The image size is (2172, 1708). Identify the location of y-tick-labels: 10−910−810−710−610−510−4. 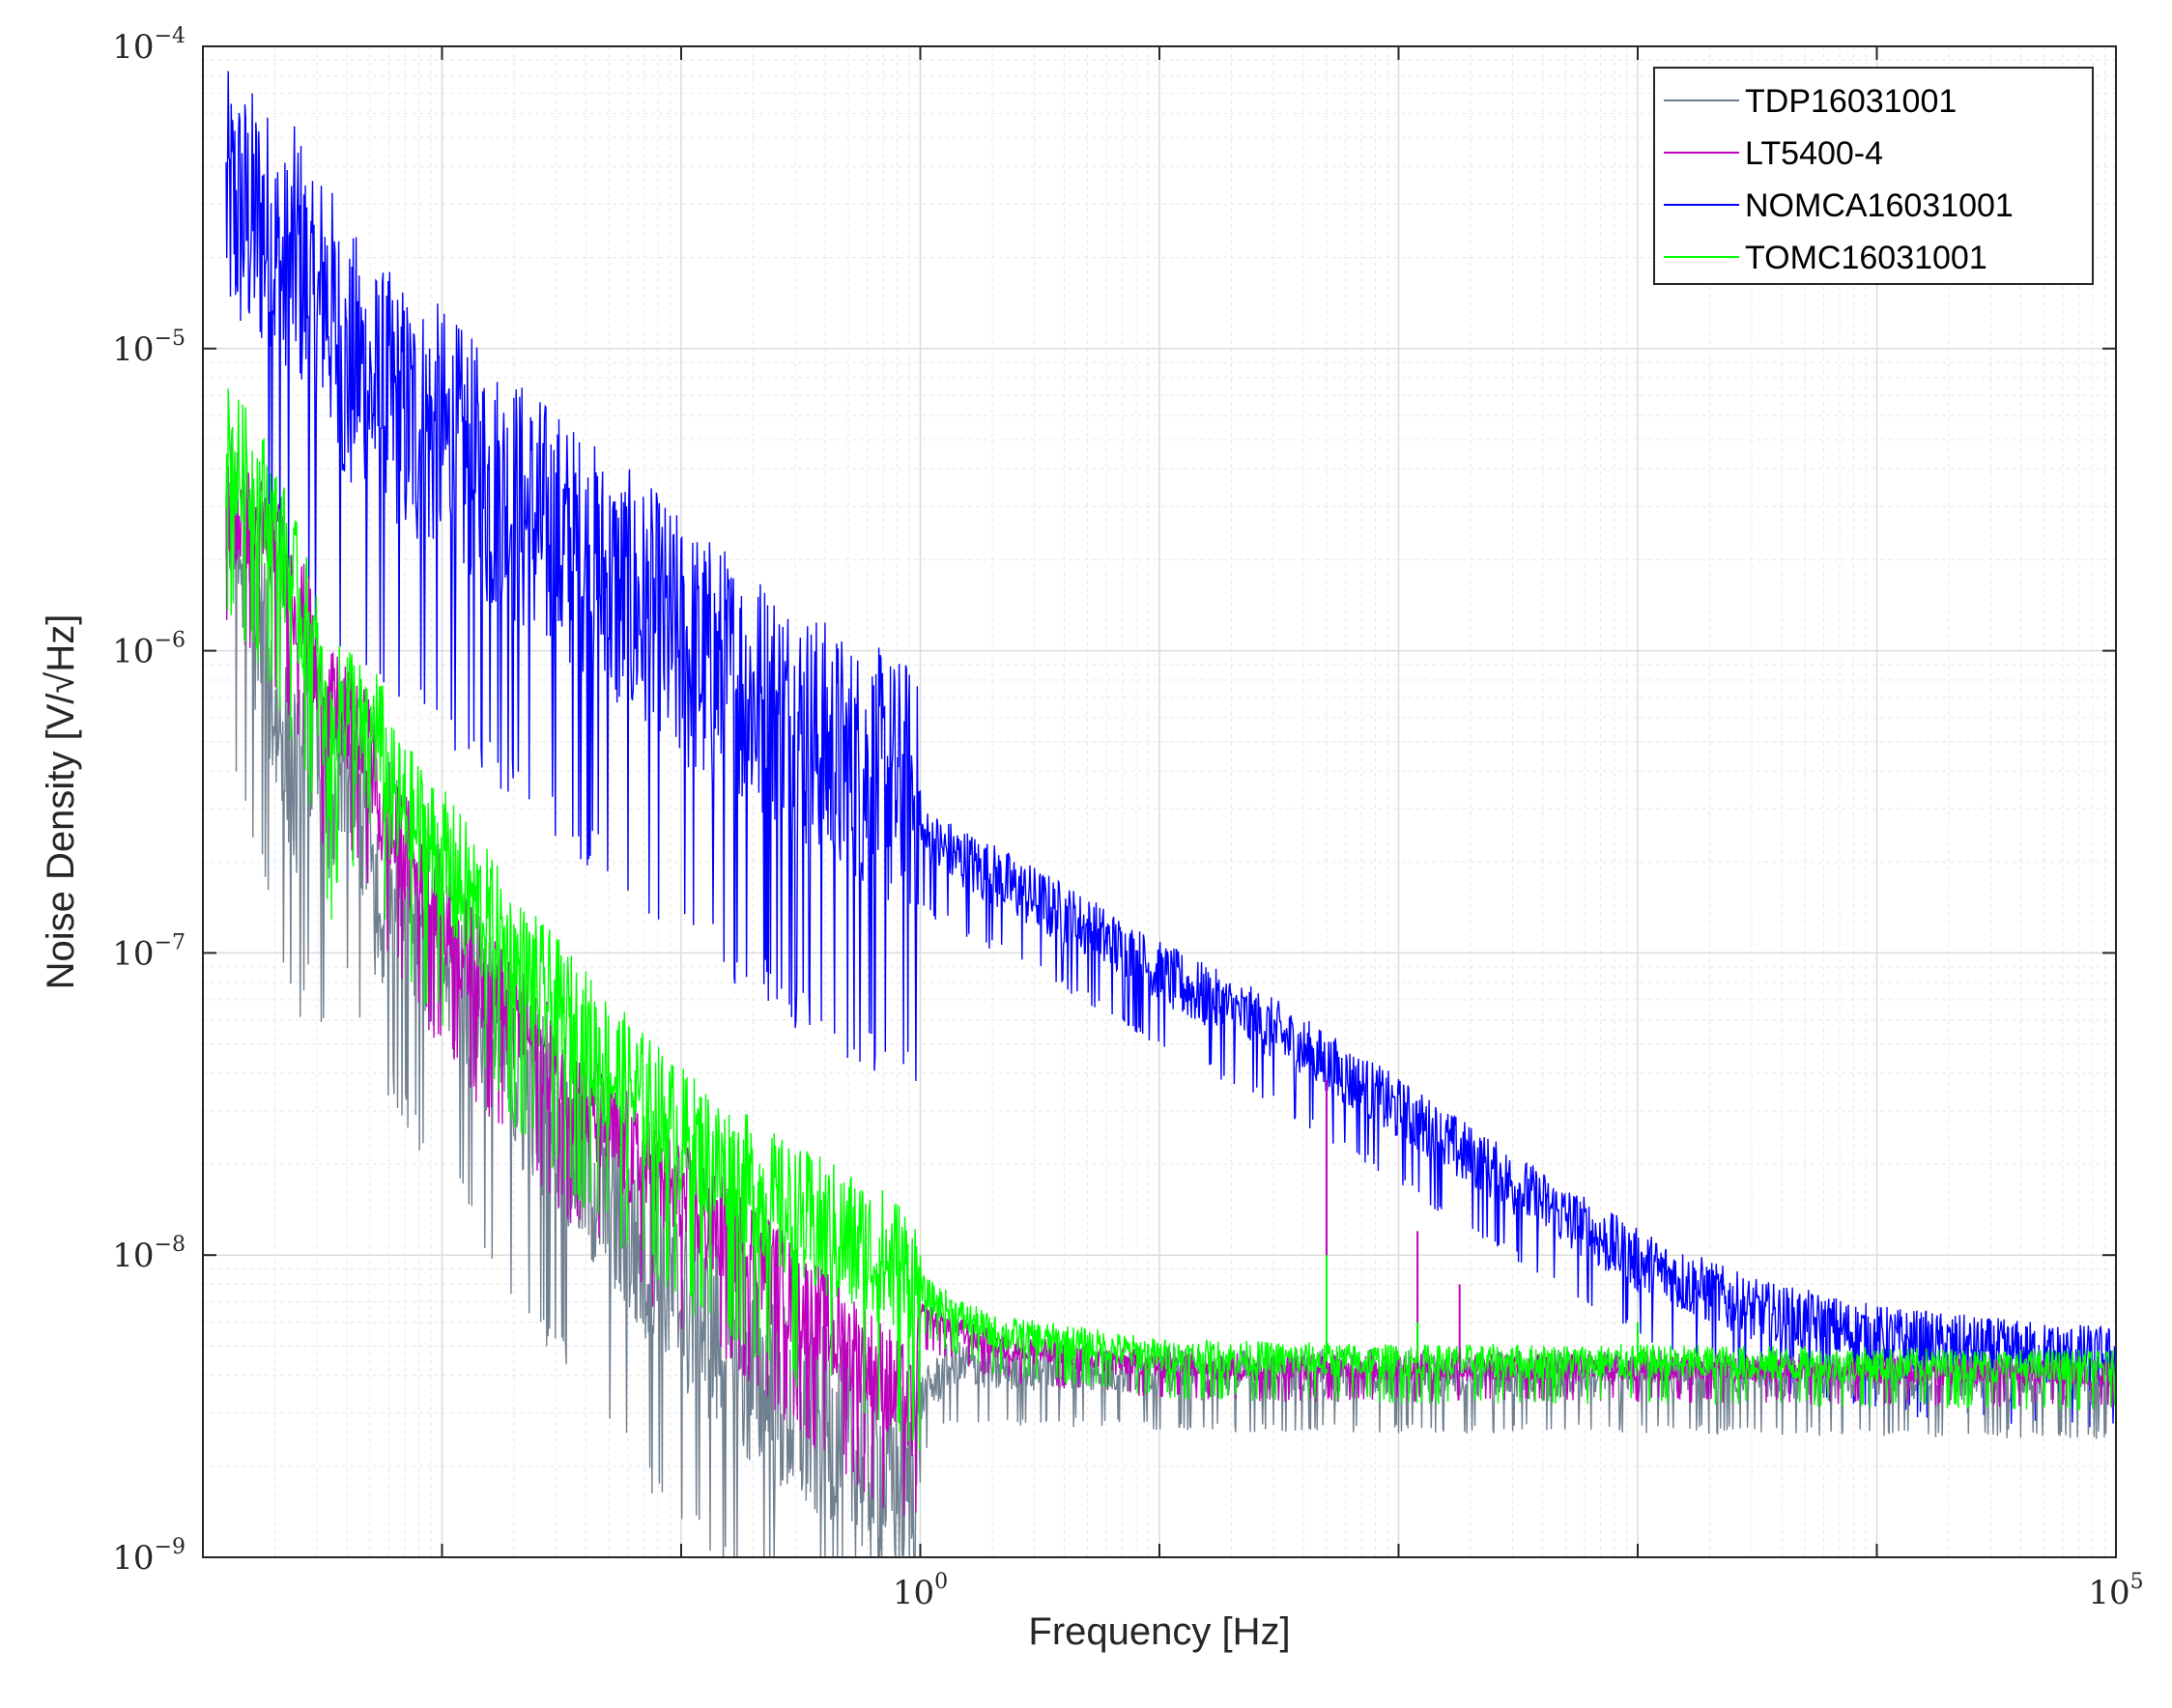
(149, 801).